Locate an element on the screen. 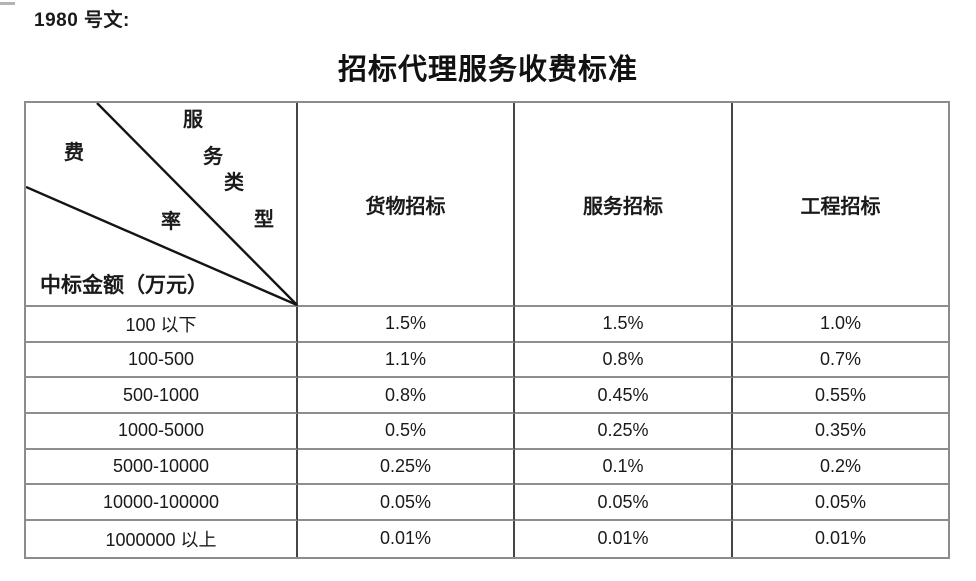  rate-cell: 0.7% is located at coordinates (840, 361).